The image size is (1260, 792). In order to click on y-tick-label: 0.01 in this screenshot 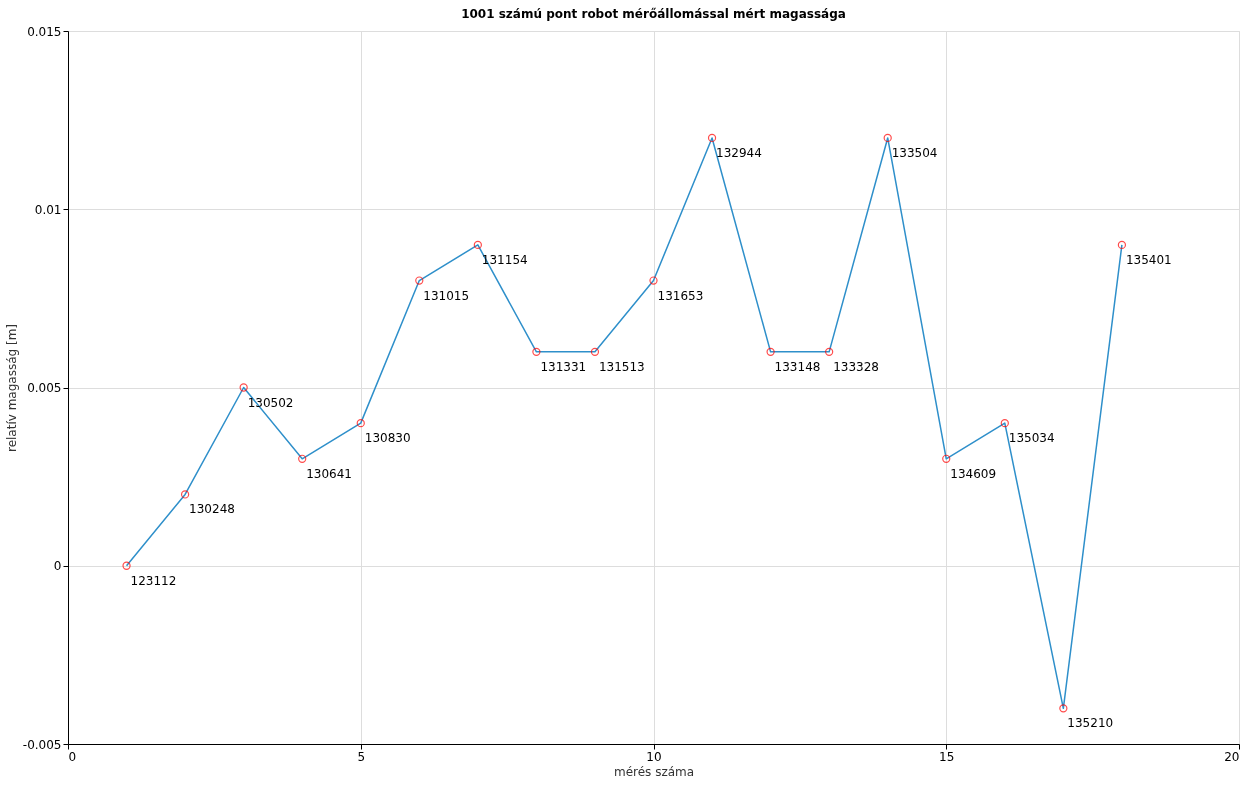, I will do `click(48, 209)`.